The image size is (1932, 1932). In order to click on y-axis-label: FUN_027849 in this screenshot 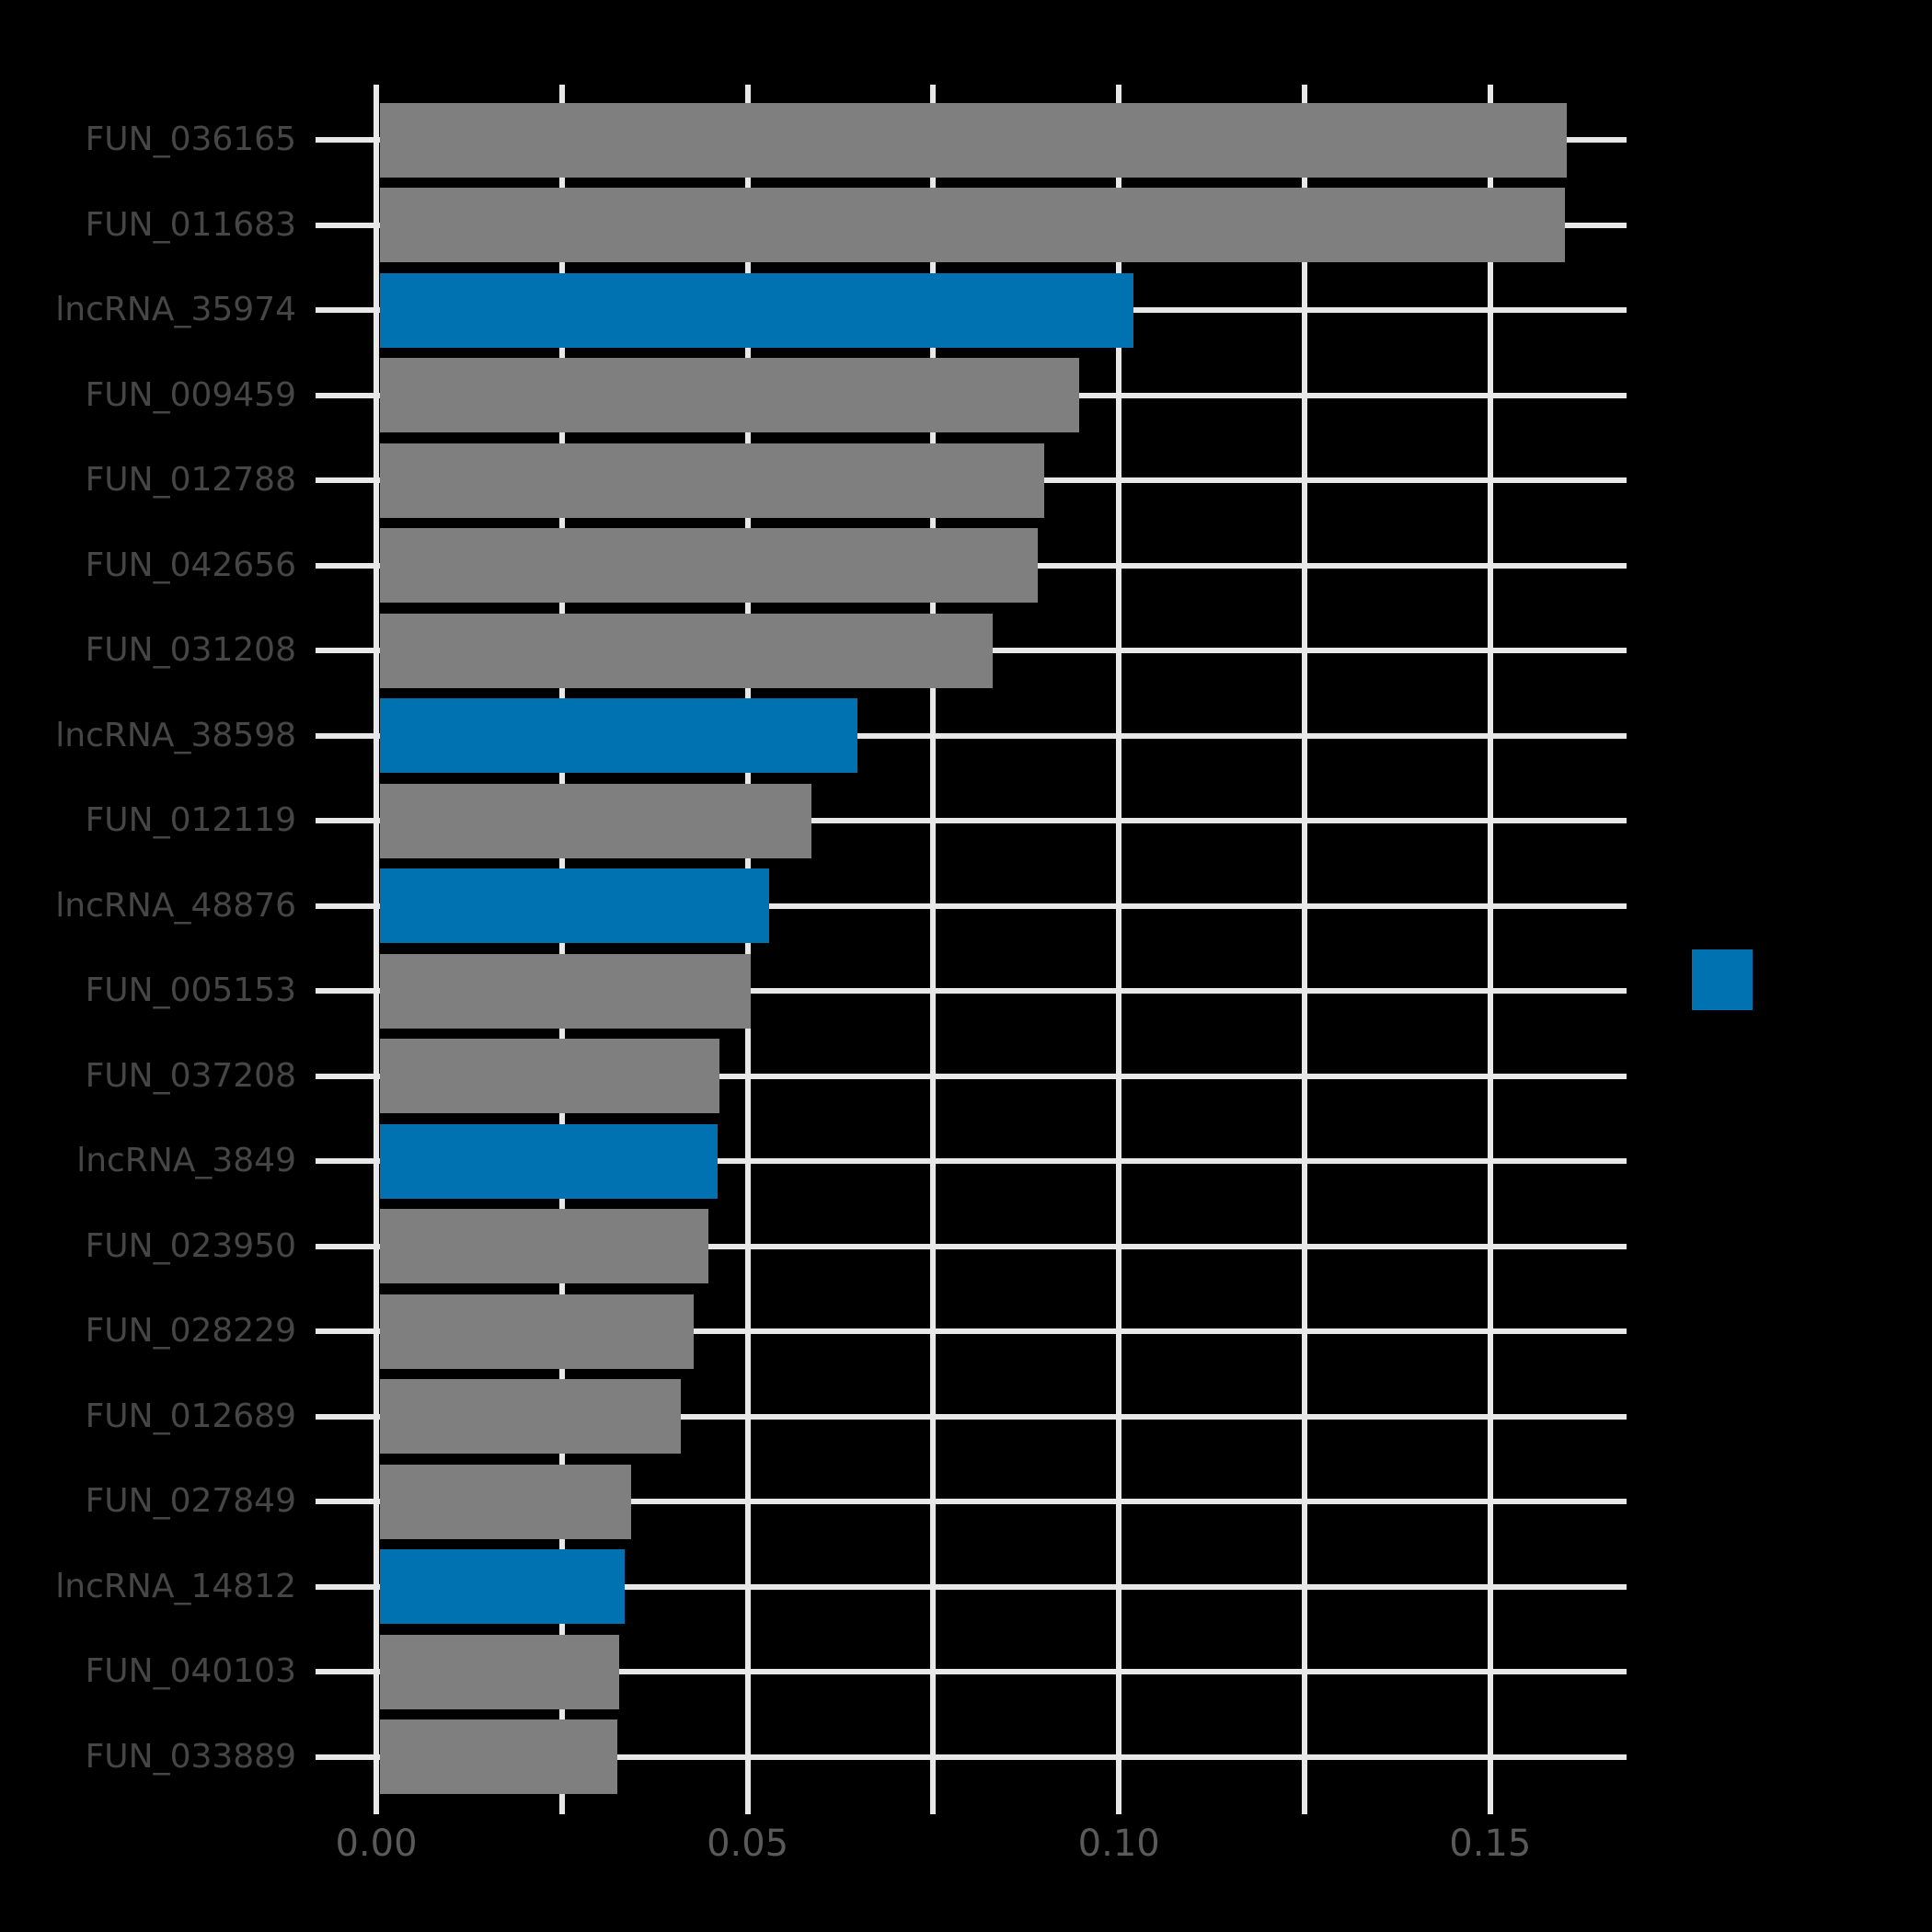, I will do `click(190, 1501)`.